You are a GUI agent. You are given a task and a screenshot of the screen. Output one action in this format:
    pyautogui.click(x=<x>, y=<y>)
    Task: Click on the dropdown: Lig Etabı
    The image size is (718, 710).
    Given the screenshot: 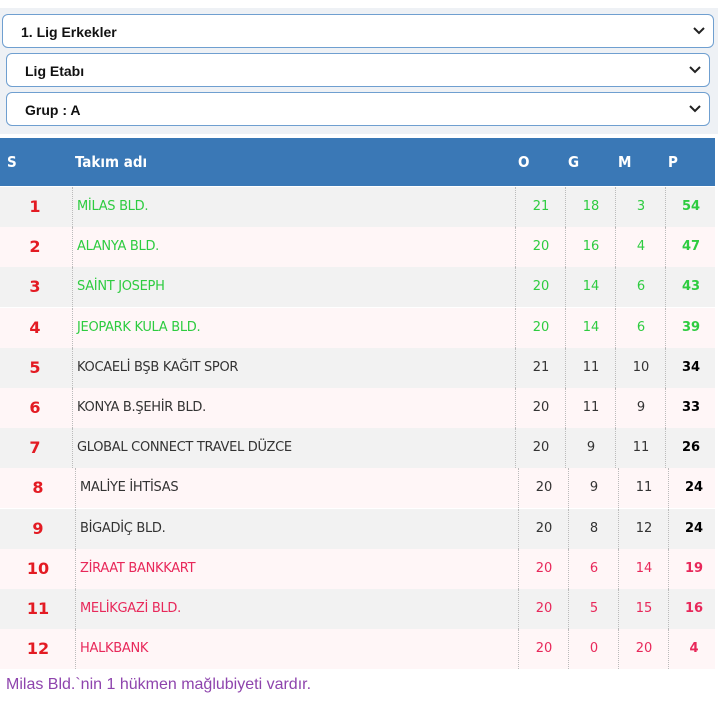 What is the action you would take?
    pyautogui.click(x=358, y=70)
    